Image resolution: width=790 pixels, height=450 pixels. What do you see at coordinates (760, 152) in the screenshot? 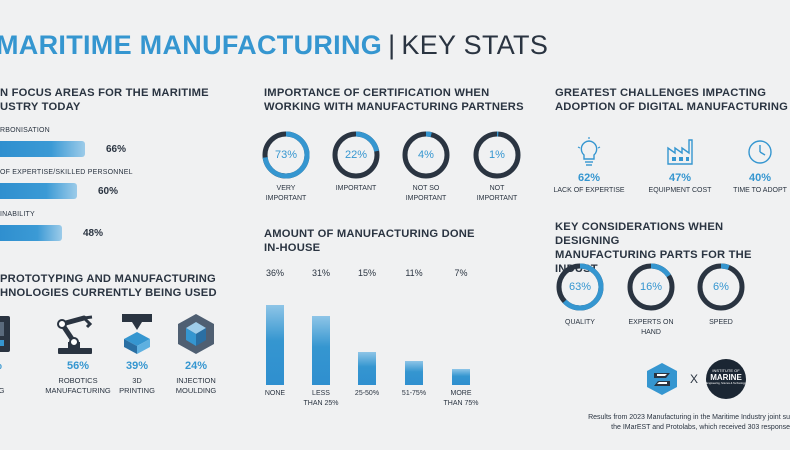
I see `clock-icon` at bounding box center [760, 152].